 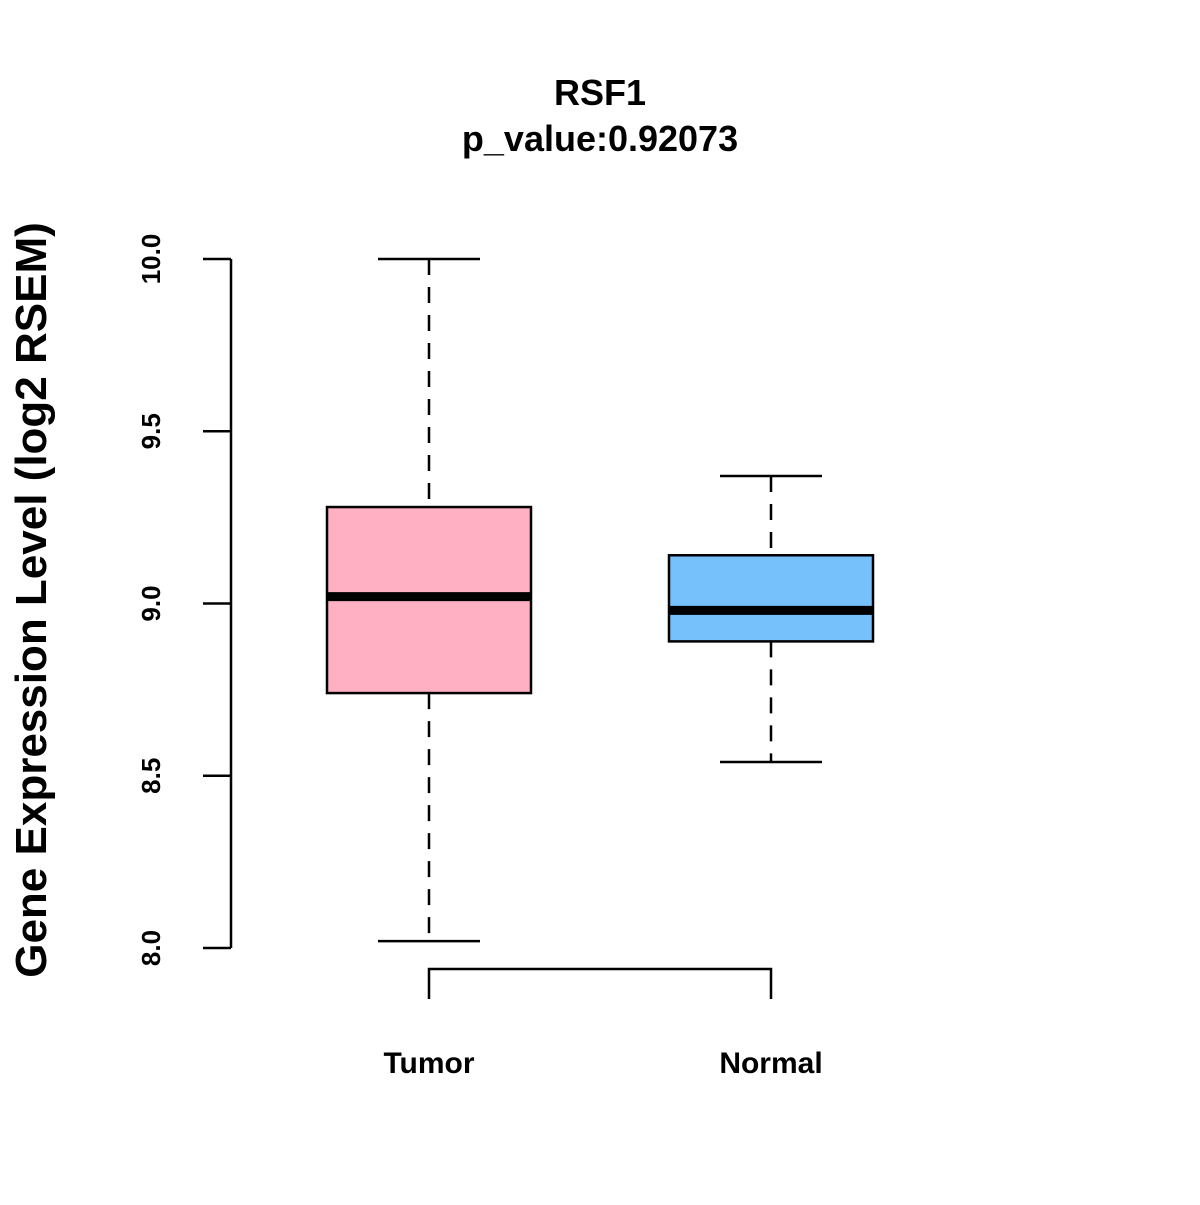 What do you see at coordinates (429, 600) in the screenshot?
I see `box-tumor` at bounding box center [429, 600].